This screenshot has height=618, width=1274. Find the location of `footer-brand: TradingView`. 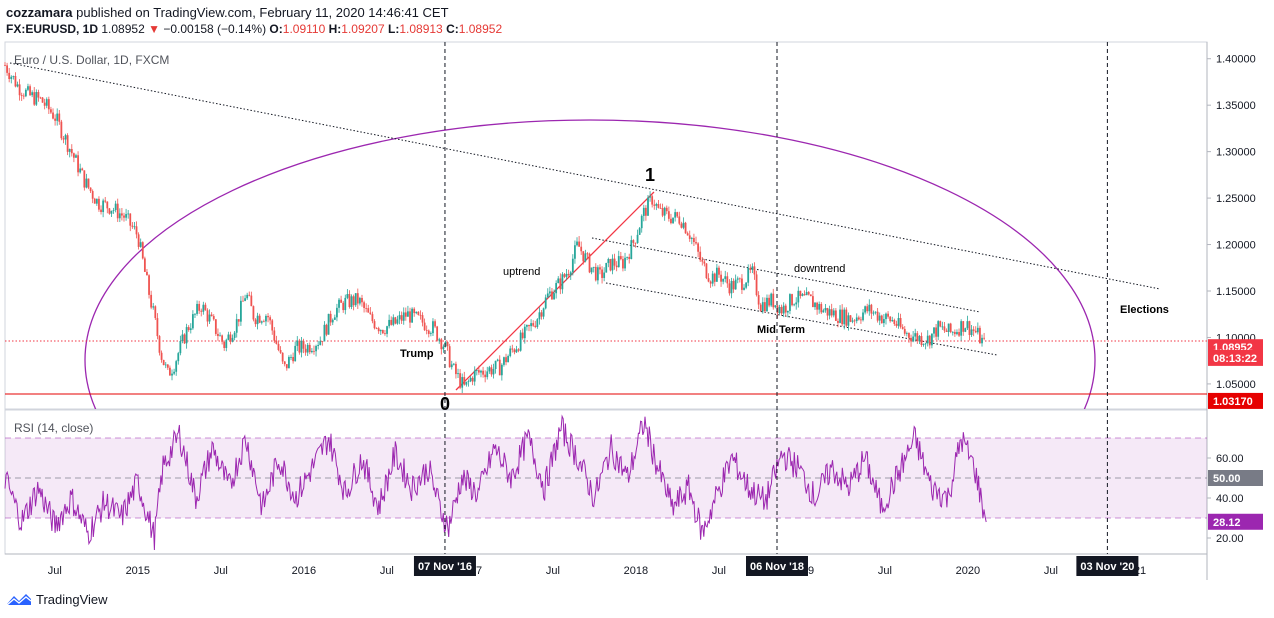

footer-brand: TradingView is located at coordinates (57, 599).